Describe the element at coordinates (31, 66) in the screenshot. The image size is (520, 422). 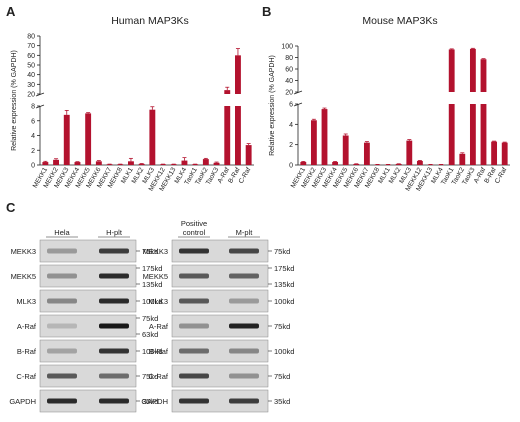
I see `y-tick-label: 50` at that location.